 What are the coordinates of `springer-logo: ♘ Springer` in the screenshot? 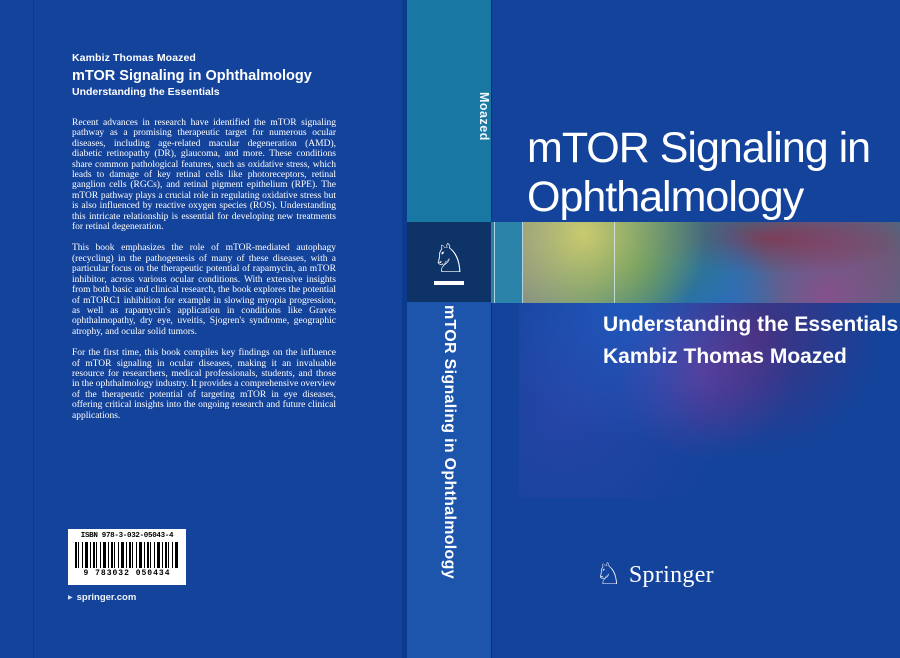 It's located at (654, 575).